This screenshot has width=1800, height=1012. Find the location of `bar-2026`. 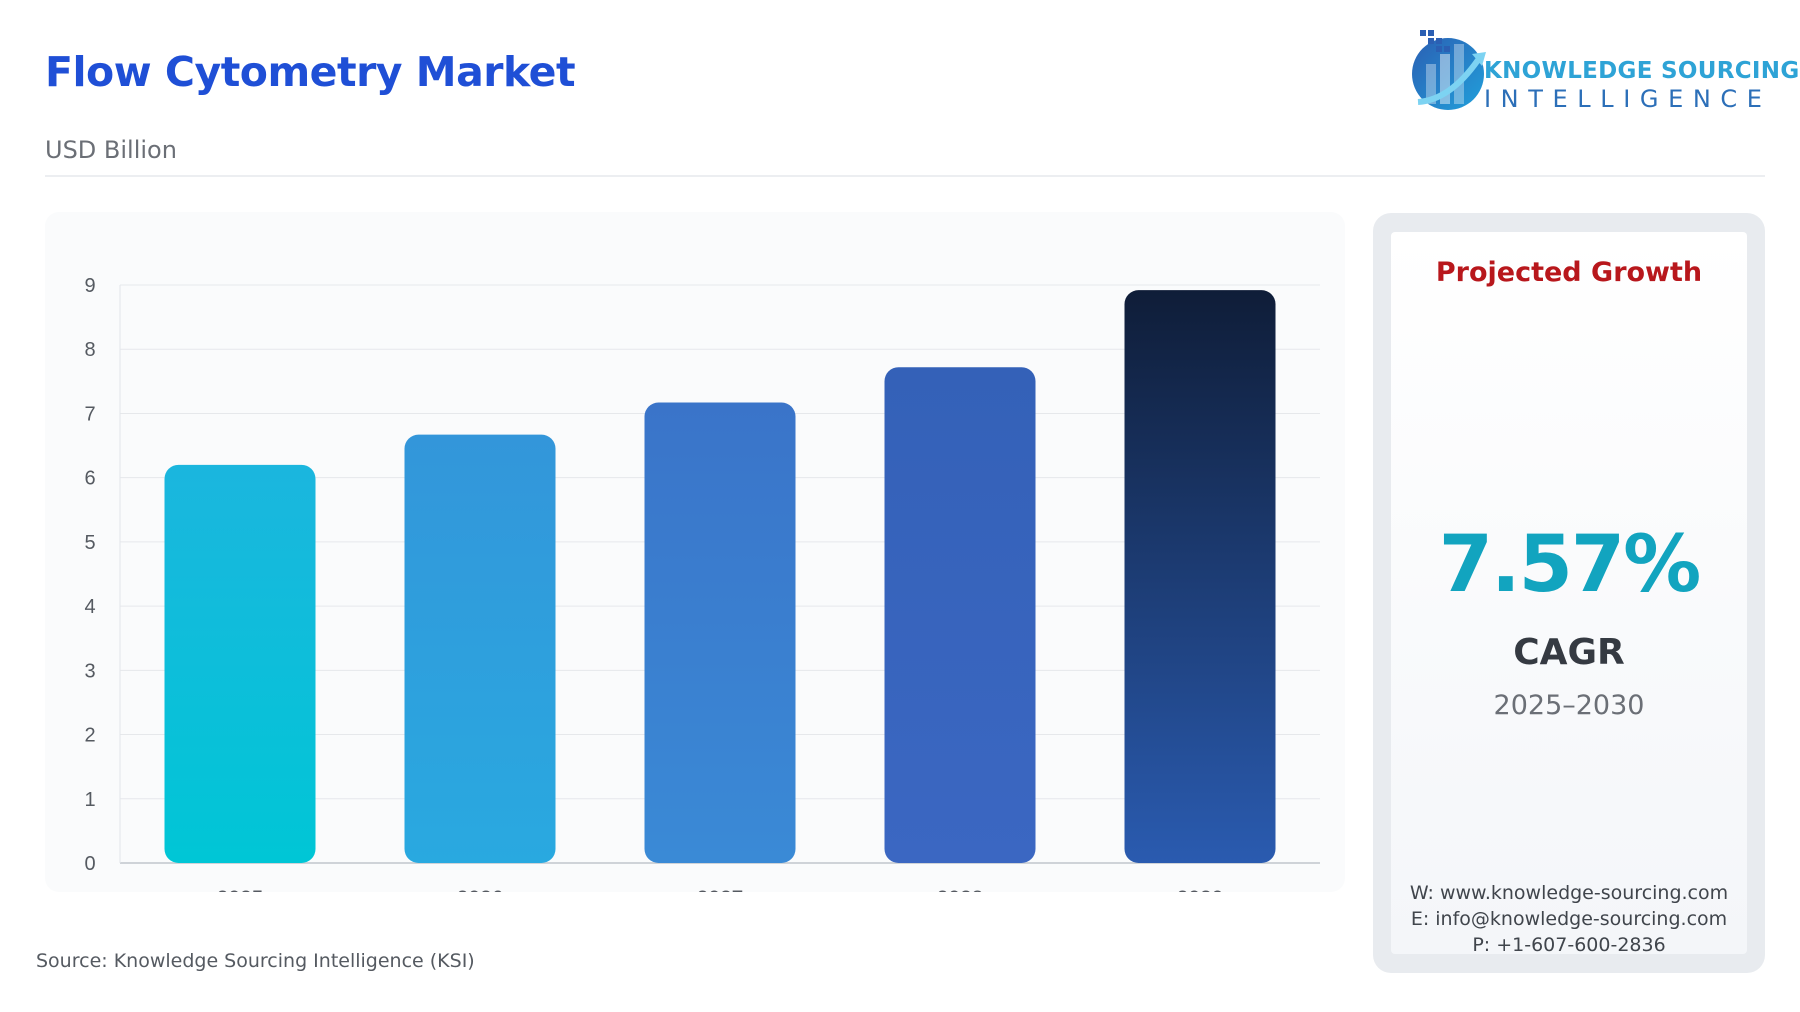

bar-2026 is located at coordinates (480, 648).